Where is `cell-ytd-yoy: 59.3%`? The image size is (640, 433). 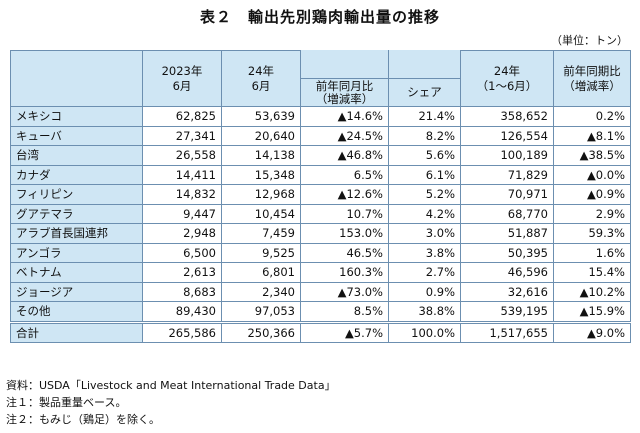
cell-ytd-yoy: 59.3% is located at coordinates (592, 233).